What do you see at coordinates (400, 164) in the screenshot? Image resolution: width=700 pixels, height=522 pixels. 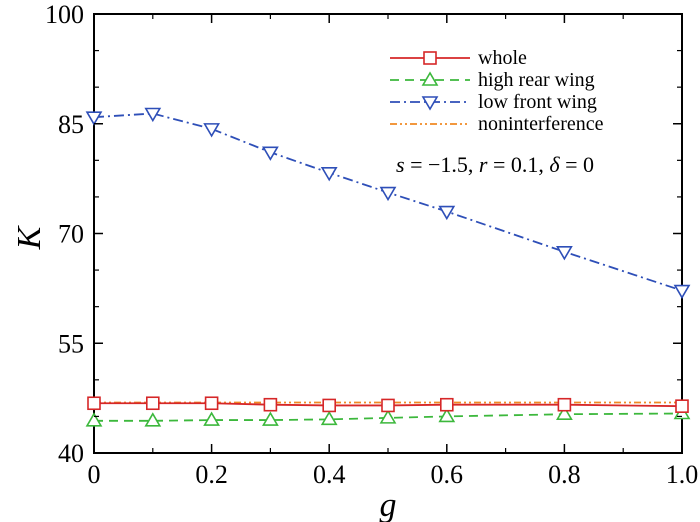 I see `annot-s-label: s` at bounding box center [400, 164].